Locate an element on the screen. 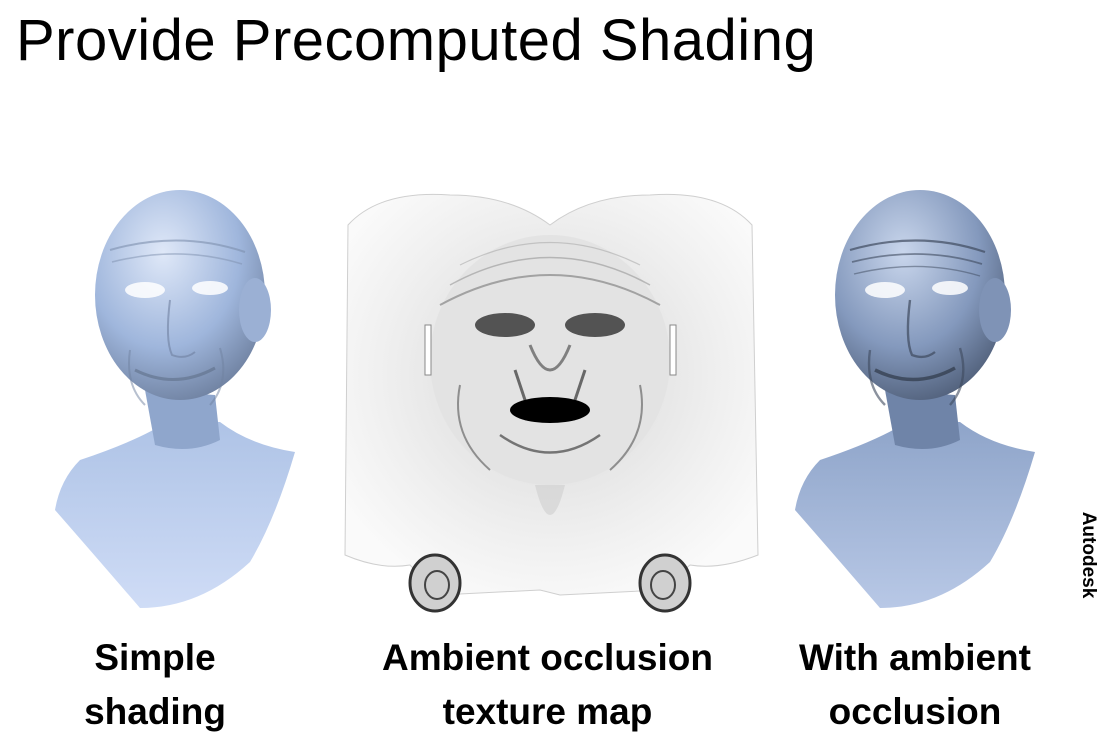 This screenshot has height=739, width=1105. caption-line: shading is located at coordinates (155, 711).